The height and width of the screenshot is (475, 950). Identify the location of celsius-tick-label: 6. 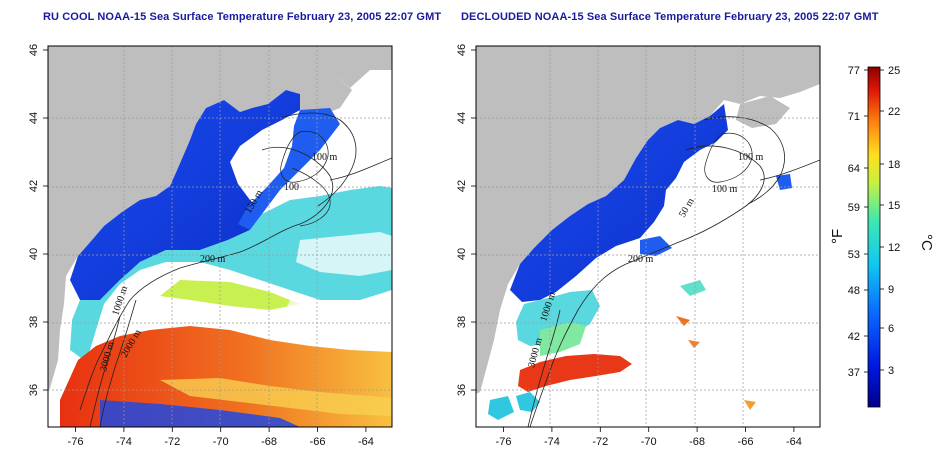
(891, 329).